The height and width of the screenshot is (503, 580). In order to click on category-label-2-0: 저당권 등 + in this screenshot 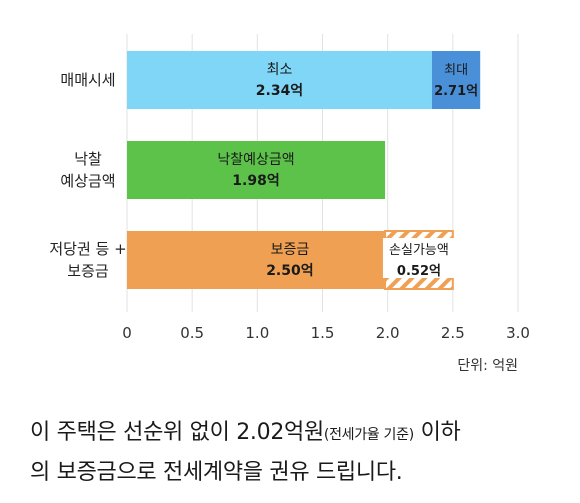, I will do `click(87, 249)`.